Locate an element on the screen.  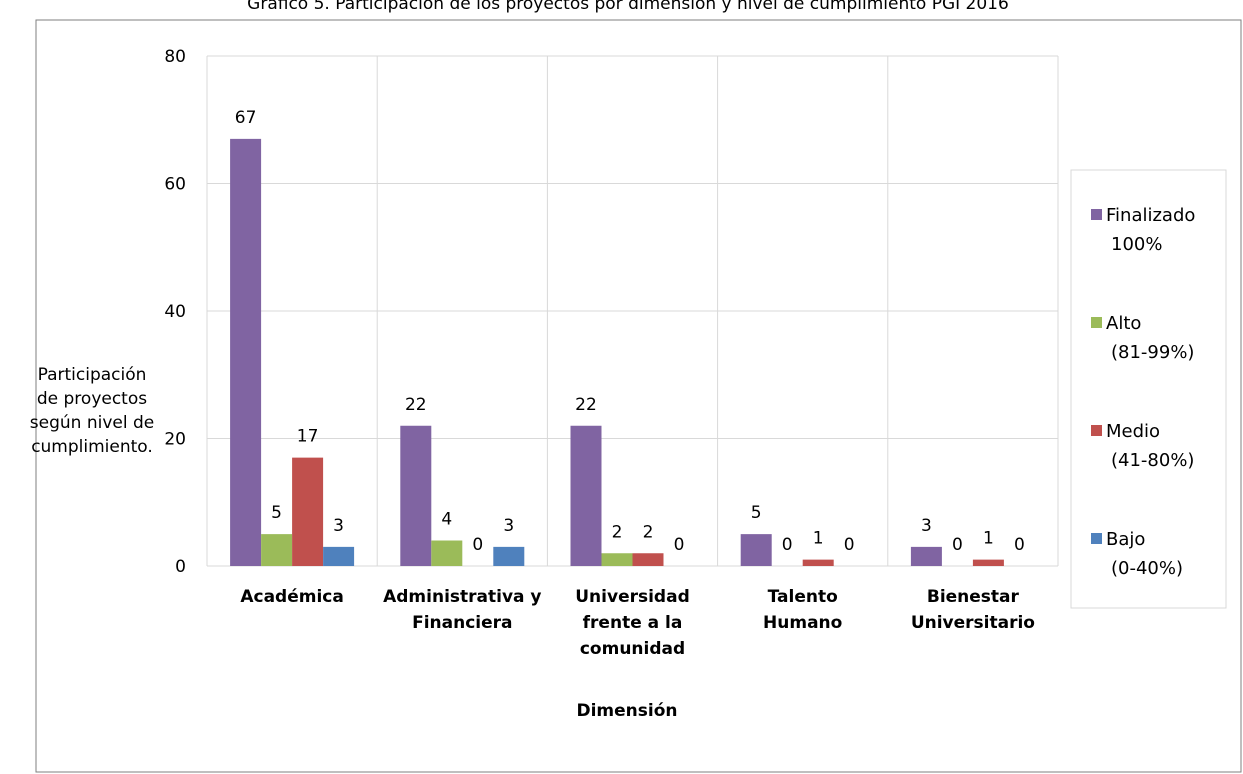
y-axis-label-line: Participación is located at coordinates (92, 375).